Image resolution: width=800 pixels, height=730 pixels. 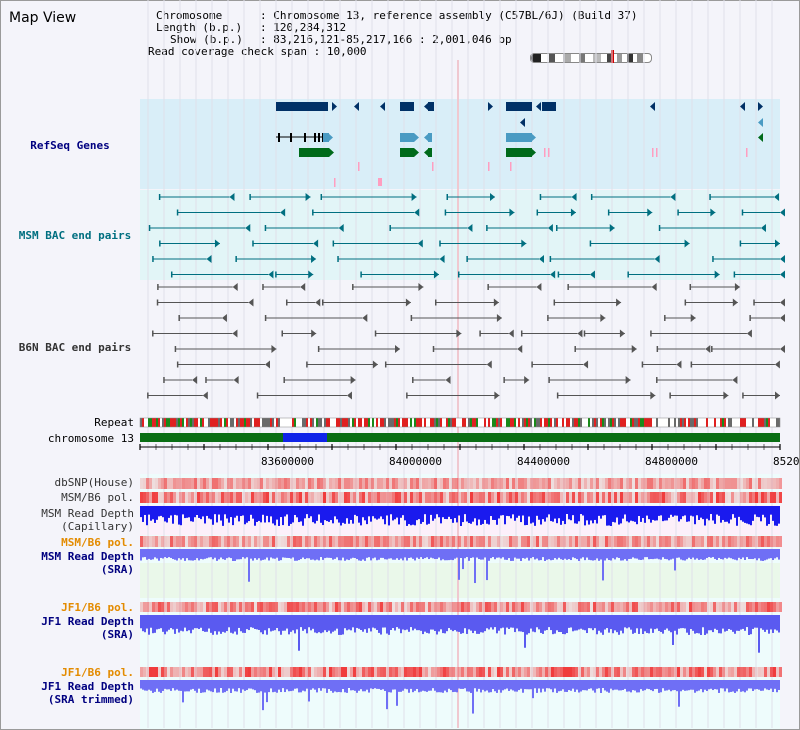 What do you see at coordinates (591, 58) in the screenshot?
I see `chromosome-ideogram-icon` at bounding box center [591, 58].